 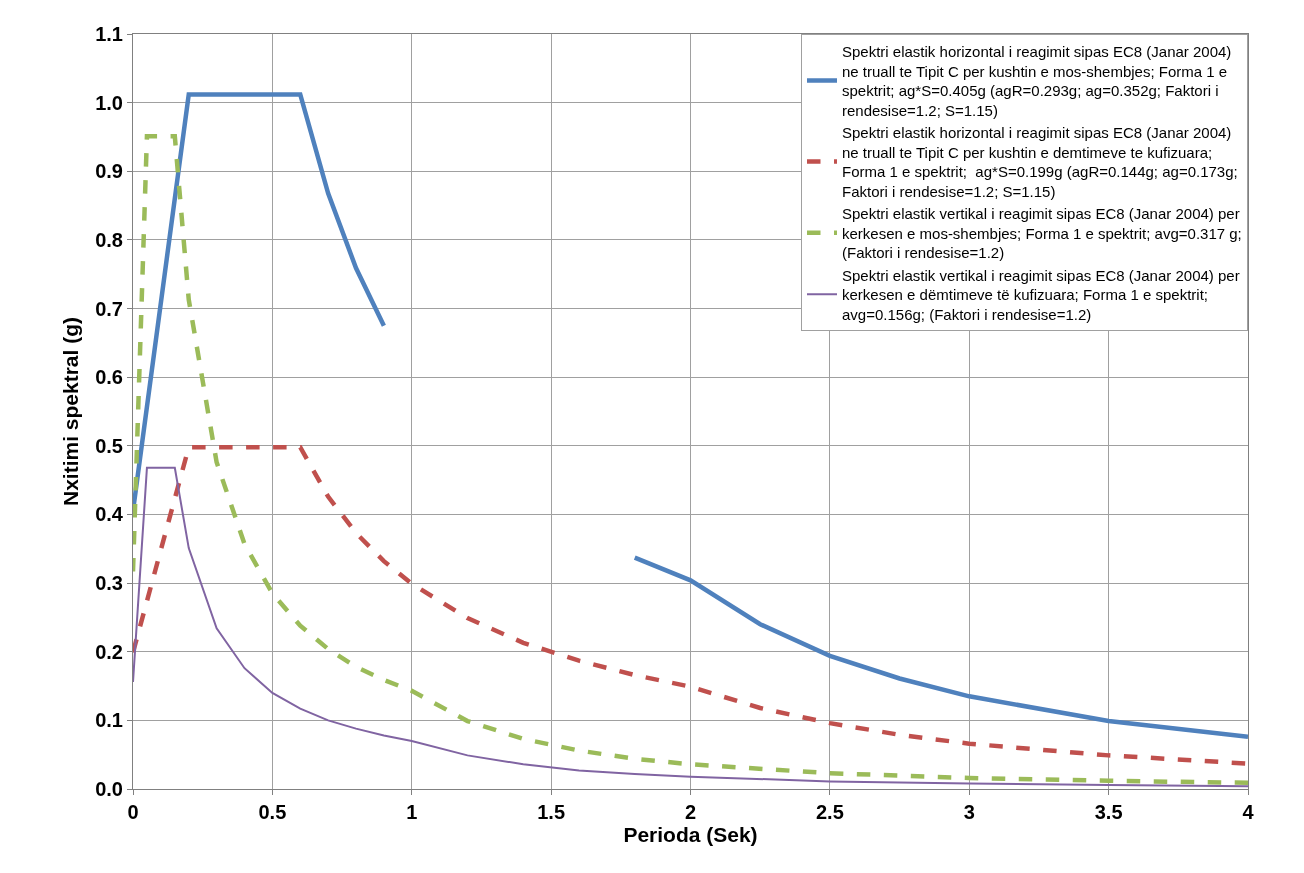 I want to click on legend-label: Spektri elastik horizontal i reagimit sipas EC8 (Janar 2004) ne truall te Tipit C per kushtin e mos-shembjes; Forma 1 e spektrit; ag*S=0.405g (agR=0.293g; ag=0.352g; Faktori i rendesise=1.2; S=1.15), so click(x=1037, y=81).